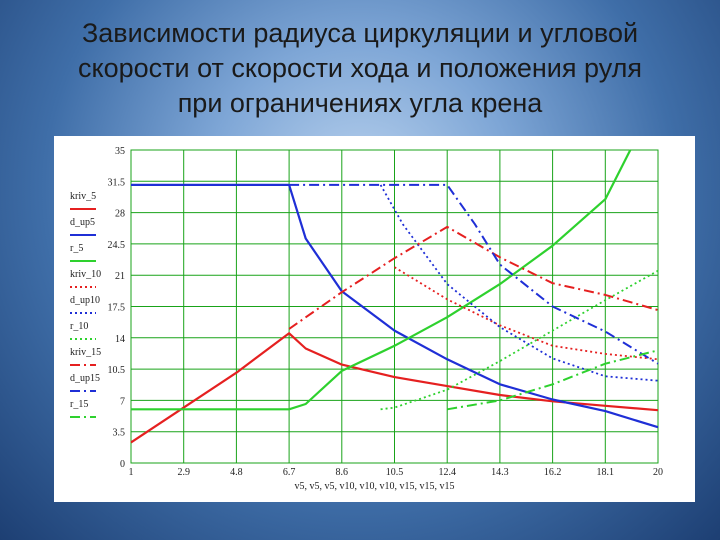 This screenshot has height=540, width=720. I want to click on x-tick-label: 10.5, so click(395, 472).